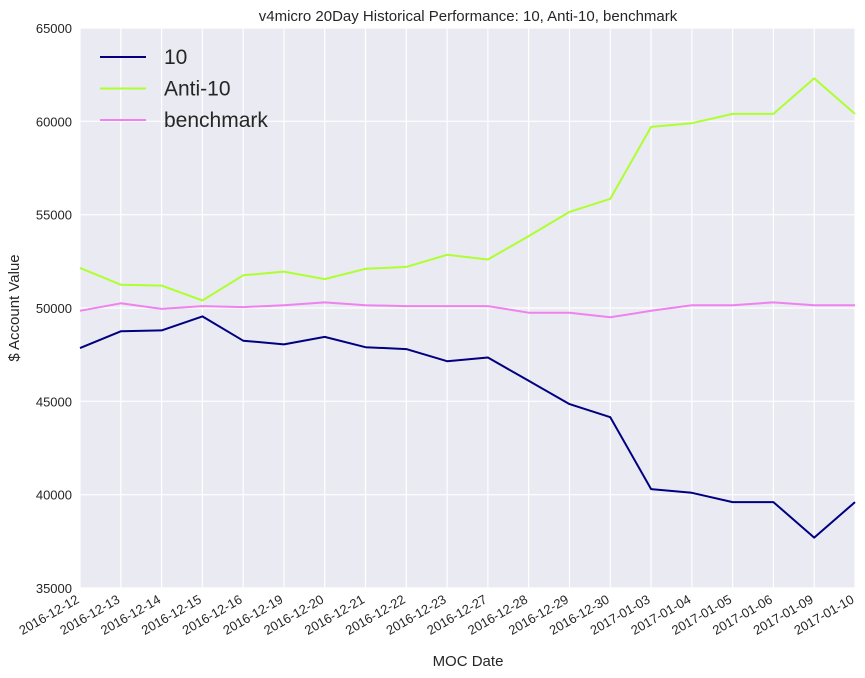 Image resolution: width=865 pixels, height=678 pixels. I want to click on y-tick-label: 45000, so click(54, 401).